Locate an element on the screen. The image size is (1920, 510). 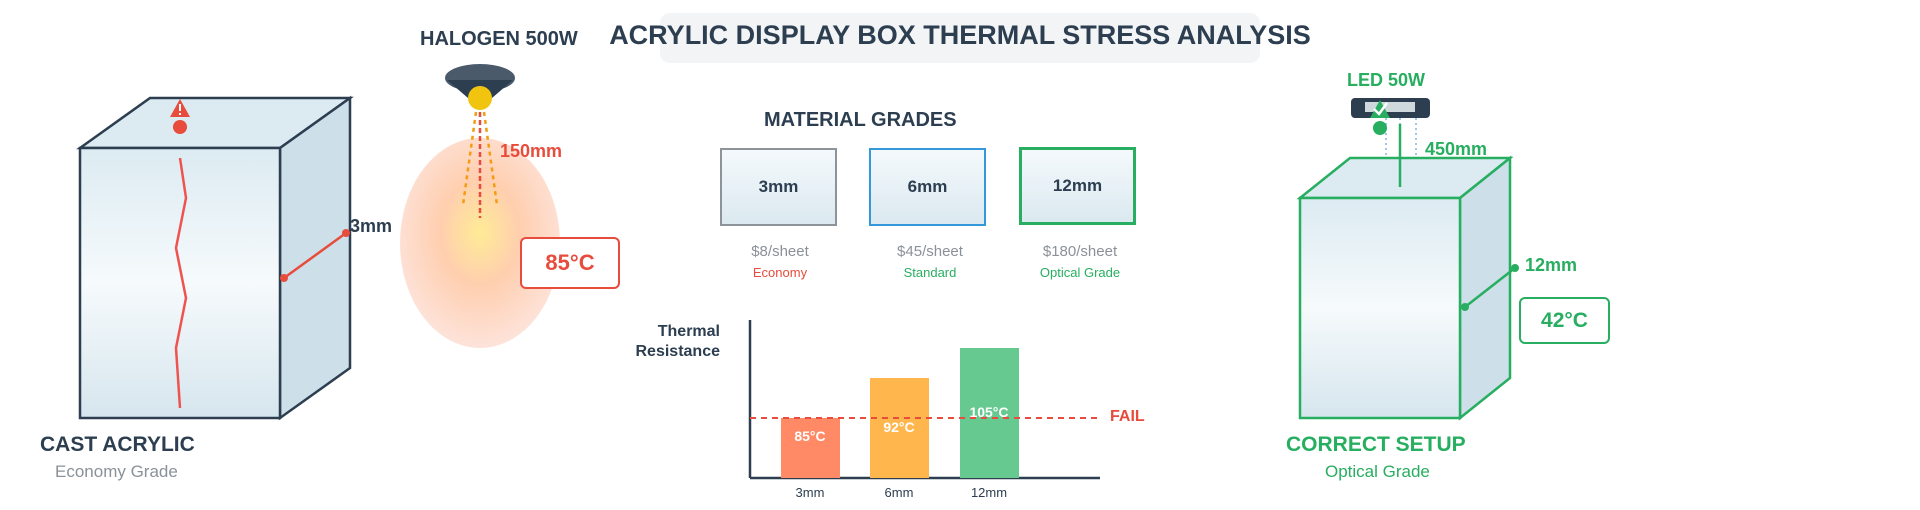
led-lamp-label: LED 50W is located at coordinates (1386, 80).